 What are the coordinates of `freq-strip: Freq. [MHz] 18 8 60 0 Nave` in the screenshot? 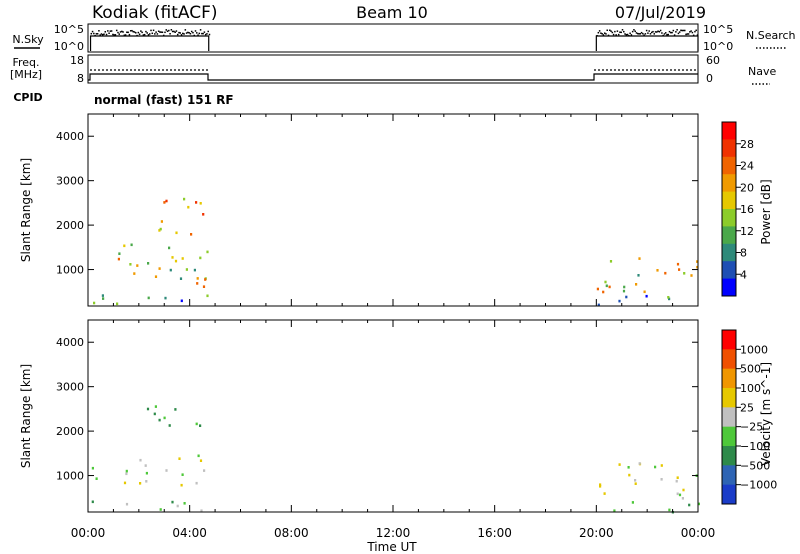 It's located at (393, 69).